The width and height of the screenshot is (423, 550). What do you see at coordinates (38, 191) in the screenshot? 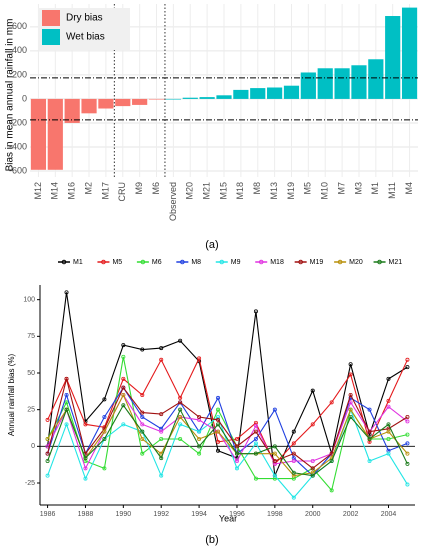
I see `x-tick-label: M12` at bounding box center [38, 191].